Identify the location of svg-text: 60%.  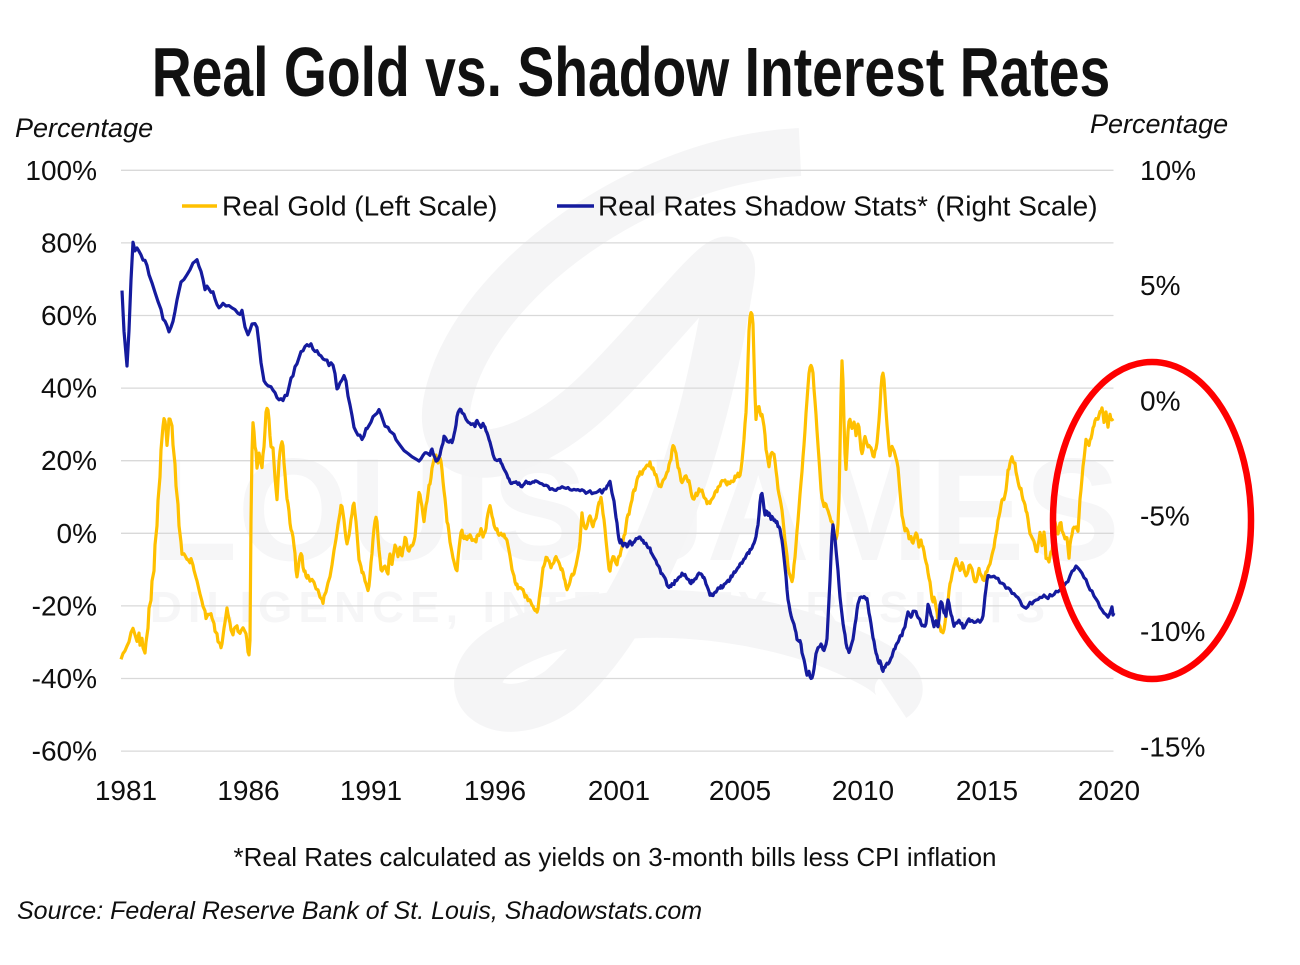
(69, 315).